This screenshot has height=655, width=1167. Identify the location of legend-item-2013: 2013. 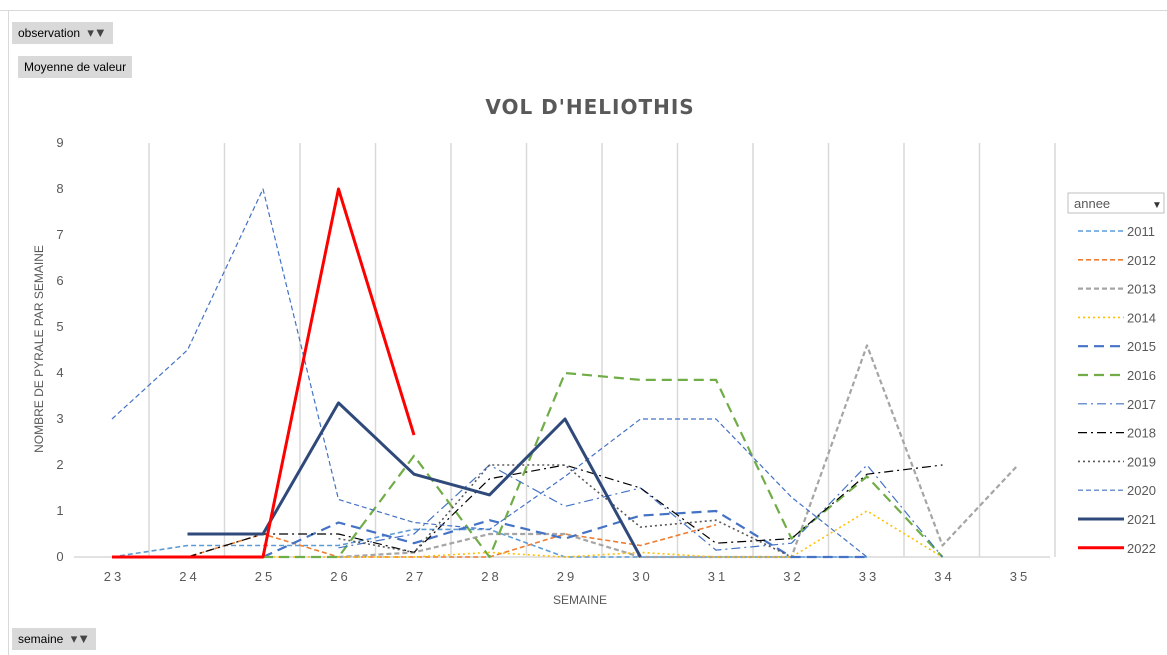
(1117, 289).